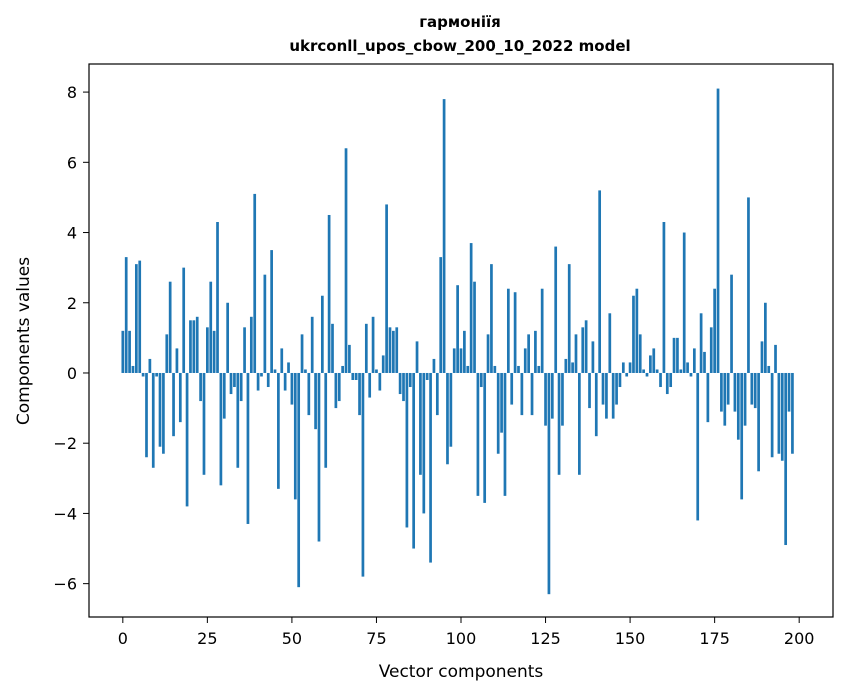 The width and height of the screenshot is (847, 700). What do you see at coordinates (630, 638) in the screenshot?
I see `x-tick-label-150: 150` at bounding box center [630, 638].